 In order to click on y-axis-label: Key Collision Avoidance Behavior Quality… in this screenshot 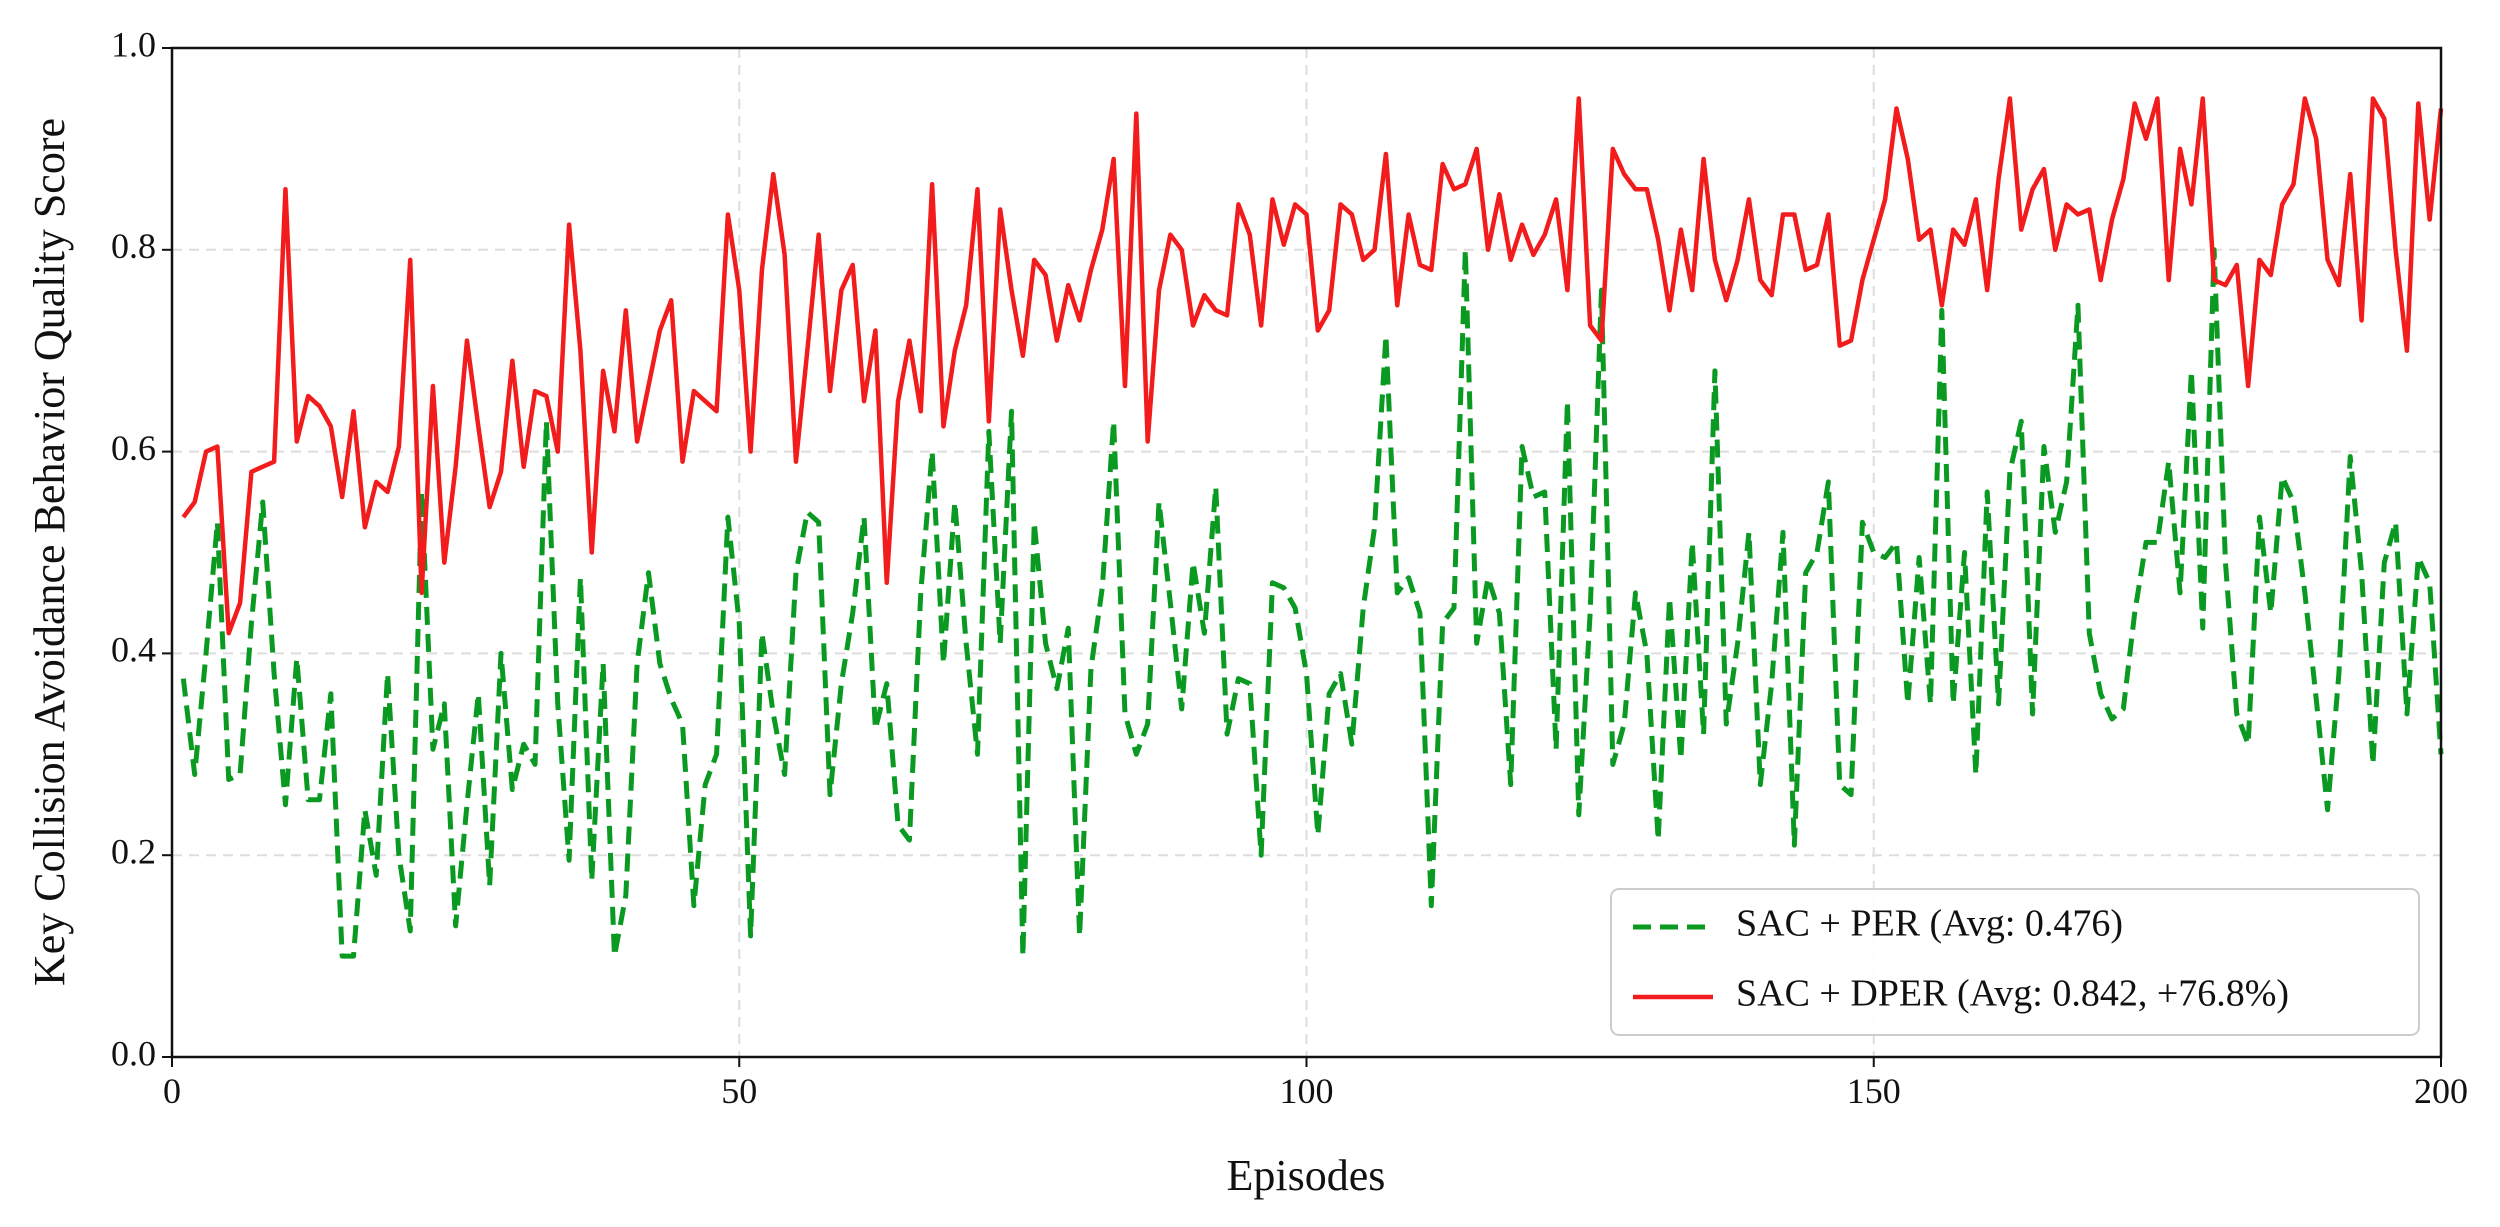, I will do `click(49, 552)`.